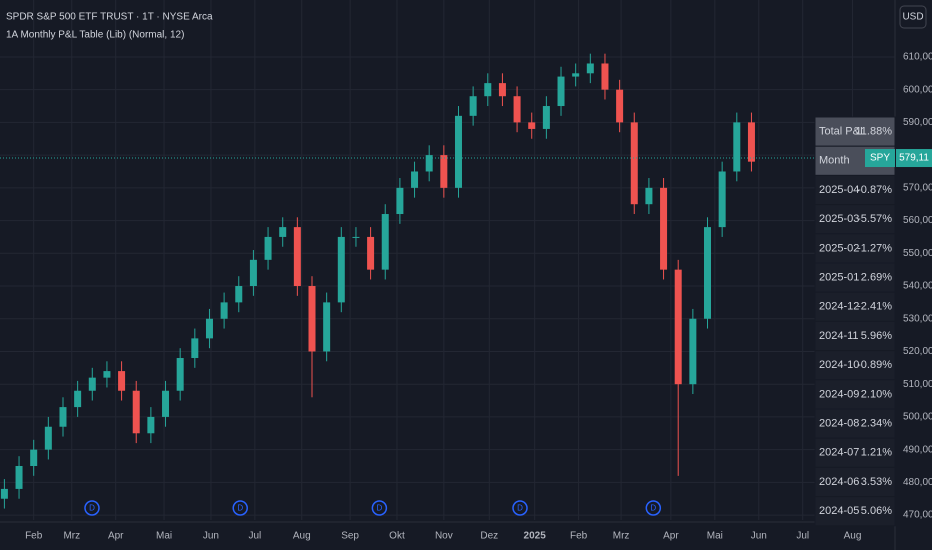  Describe the element at coordinates (874, 190) in the screenshot. I see `table-cell: -0.87%` at that location.